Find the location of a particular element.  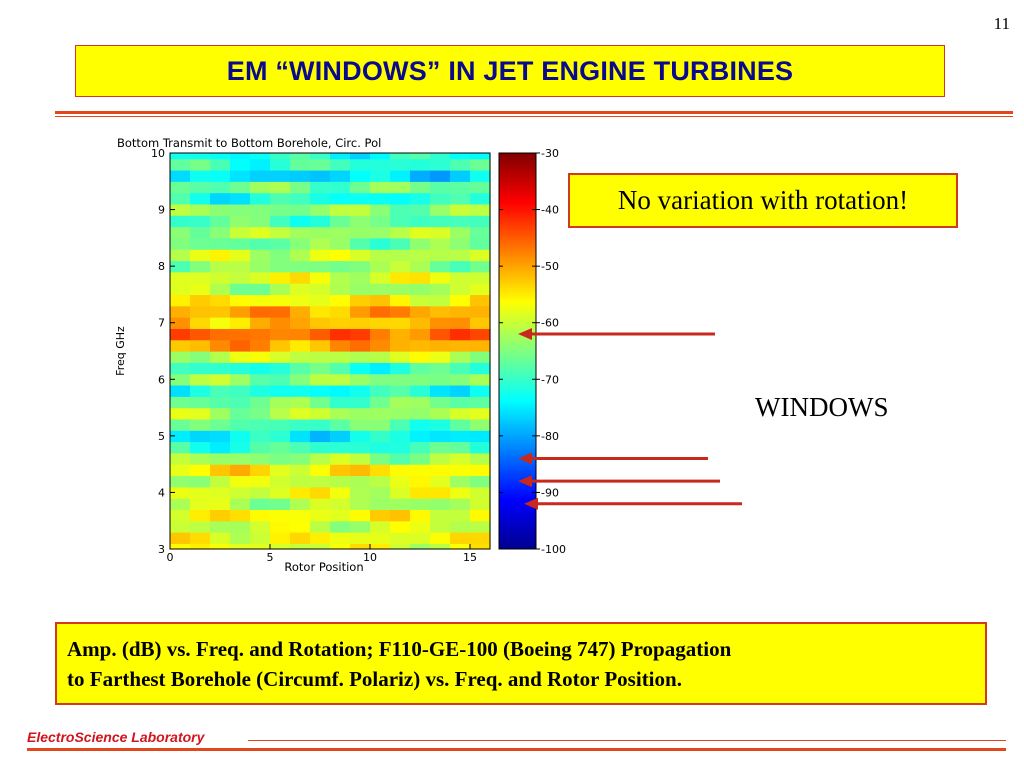

y-tick-label: 8 is located at coordinates (161, 266).